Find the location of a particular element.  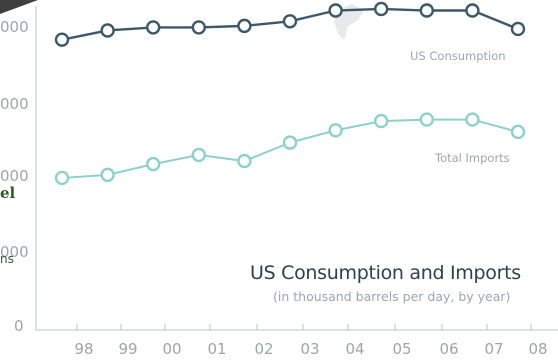

x-tick-label: 02 is located at coordinates (263, 349).